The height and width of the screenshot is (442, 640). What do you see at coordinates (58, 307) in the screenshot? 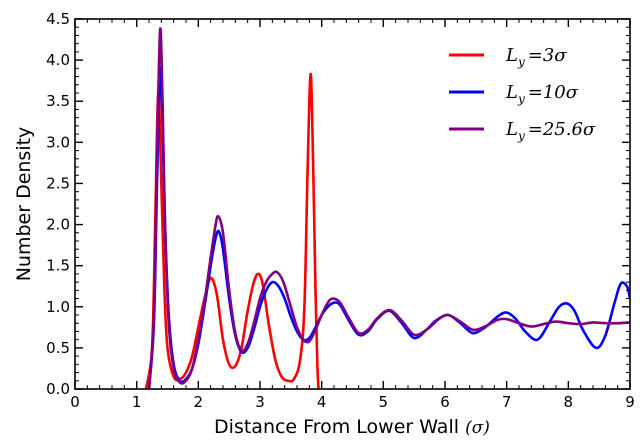
I see `y-tick-label: 1.0` at bounding box center [58, 307].